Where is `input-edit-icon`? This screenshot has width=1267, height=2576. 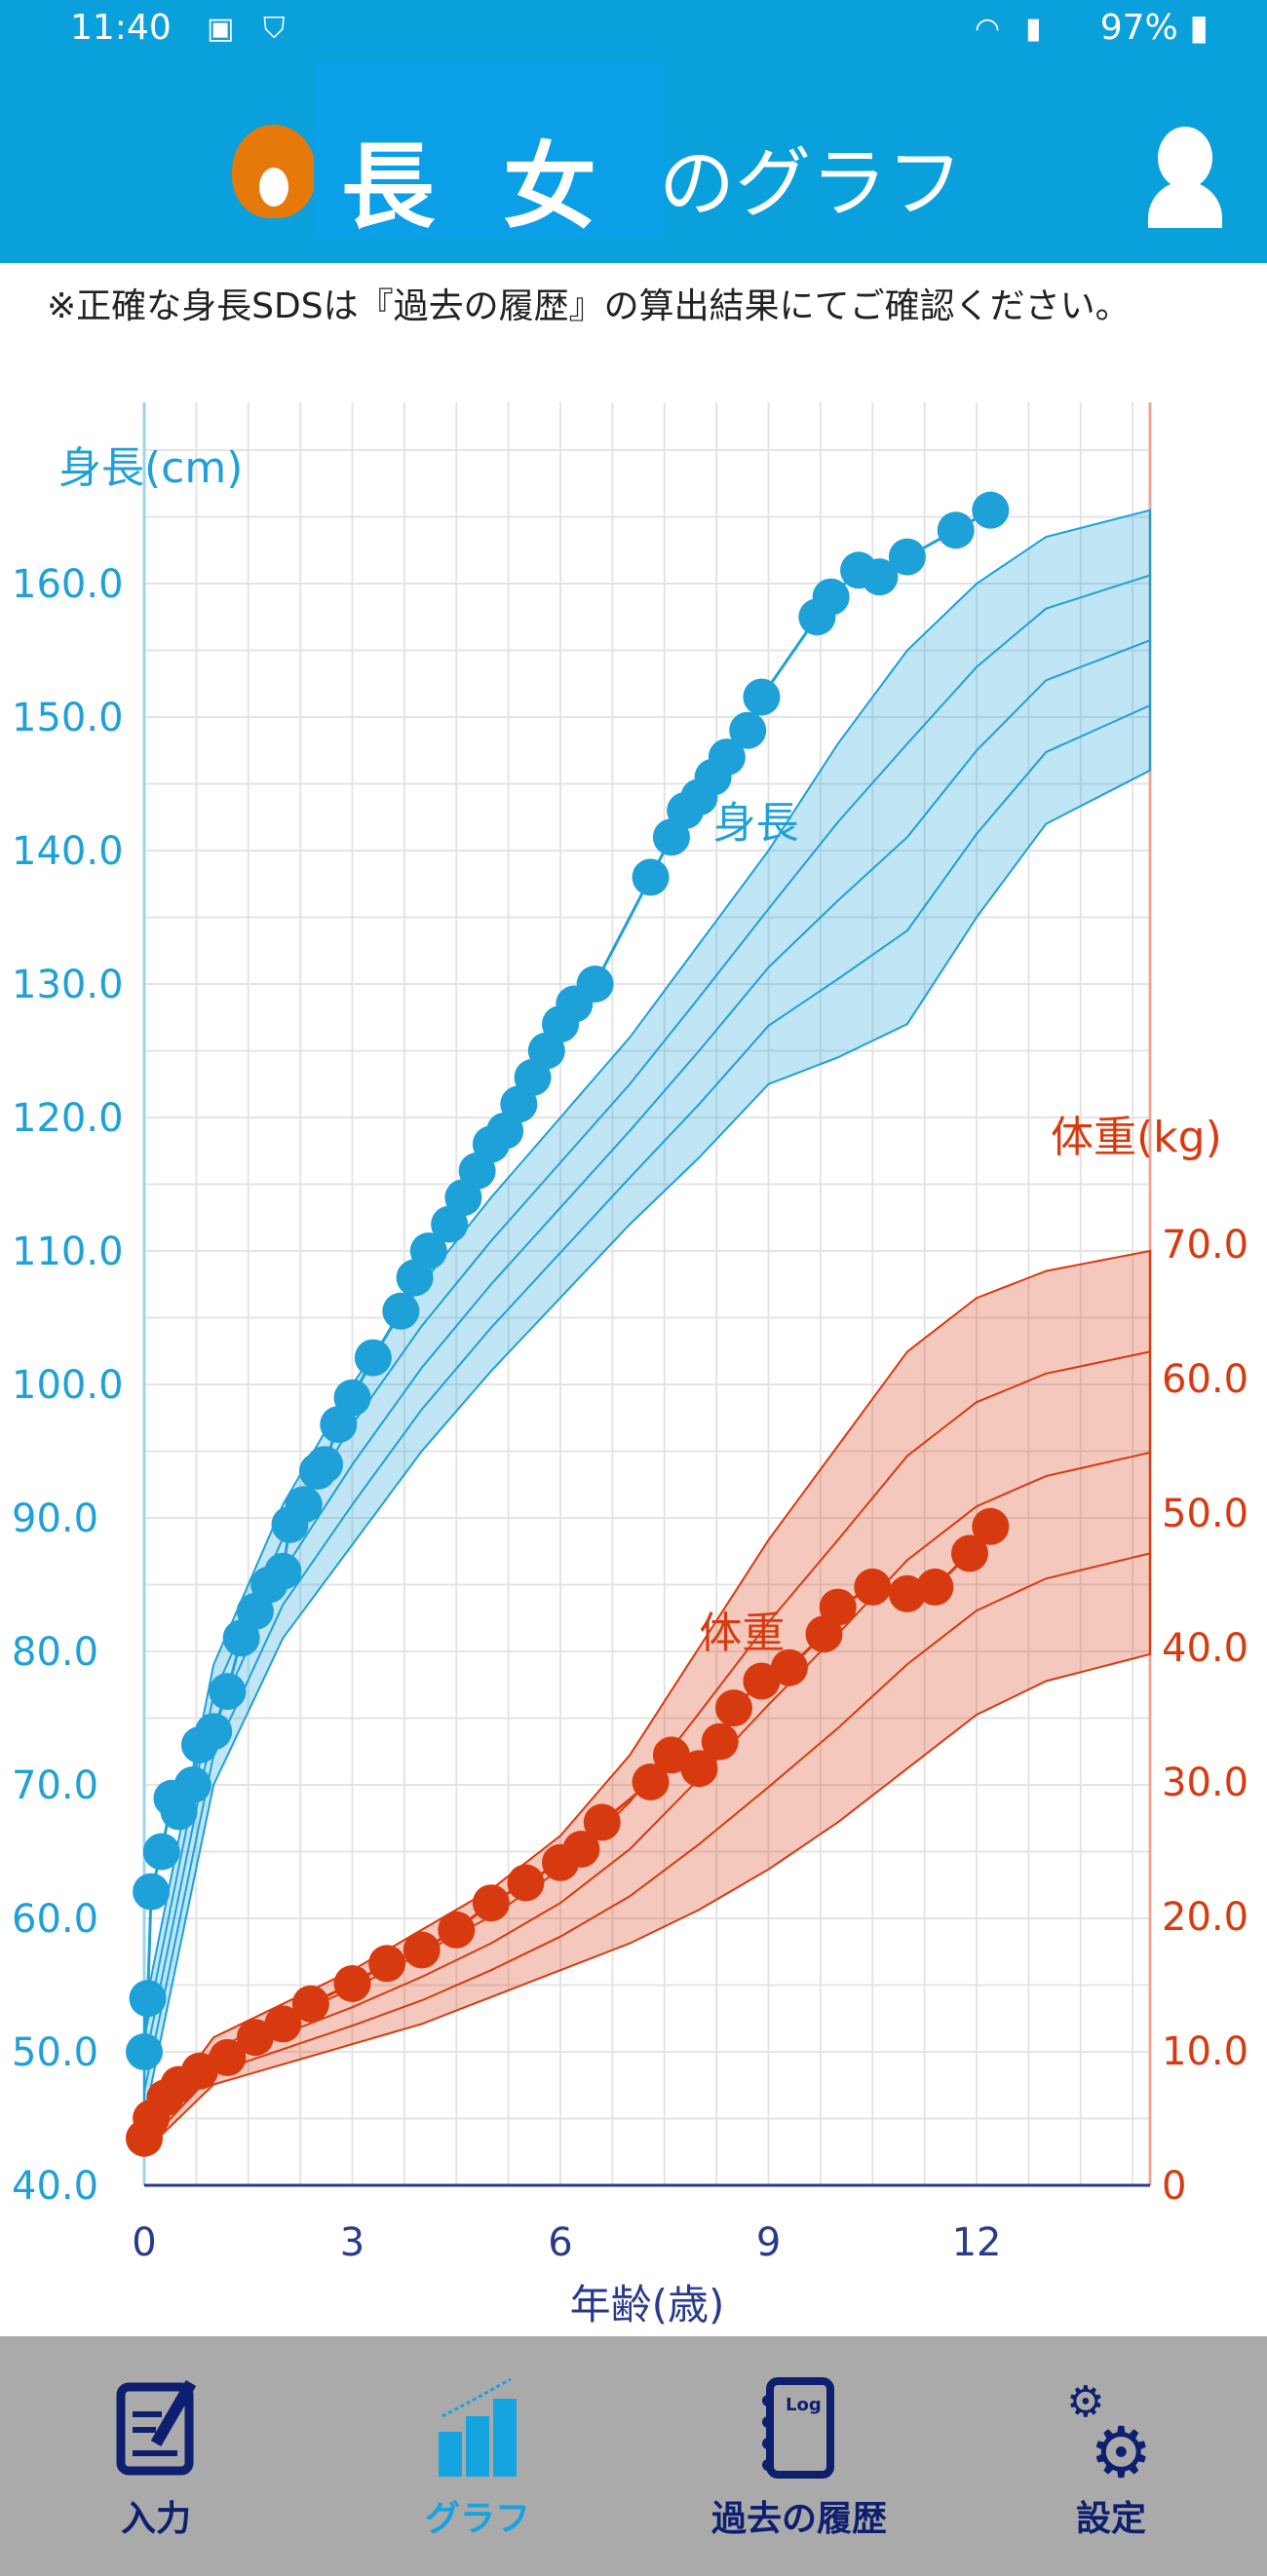 input-edit-icon is located at coordinates (156, 2427).